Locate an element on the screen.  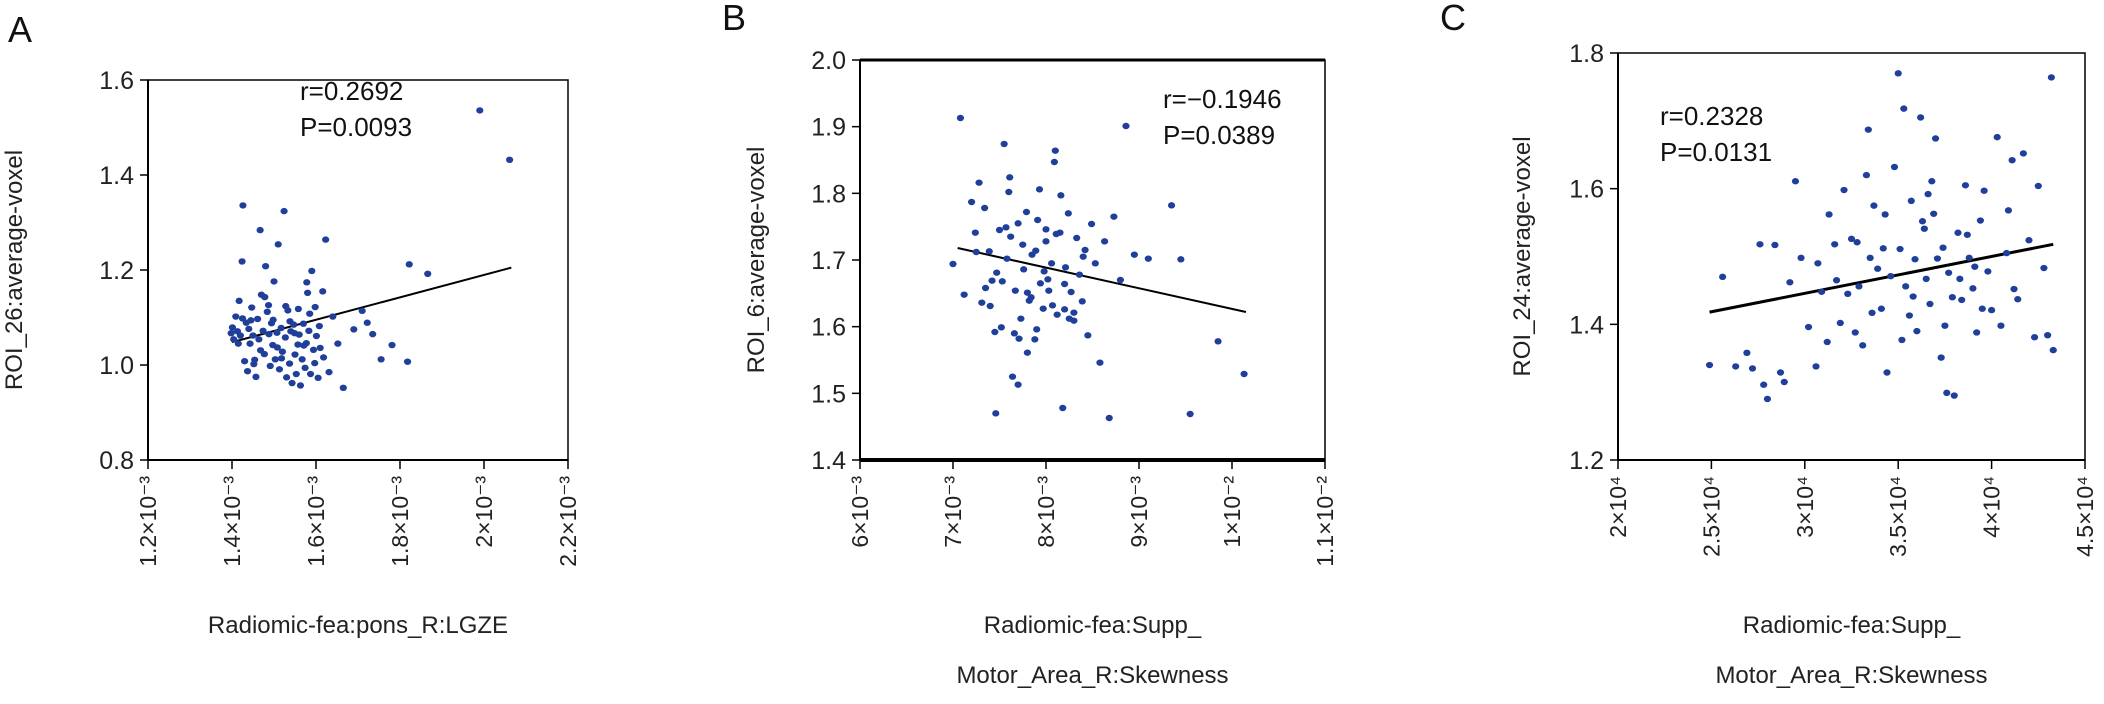
y-tick-label: 0.8 is located at coordinates (116, 461).